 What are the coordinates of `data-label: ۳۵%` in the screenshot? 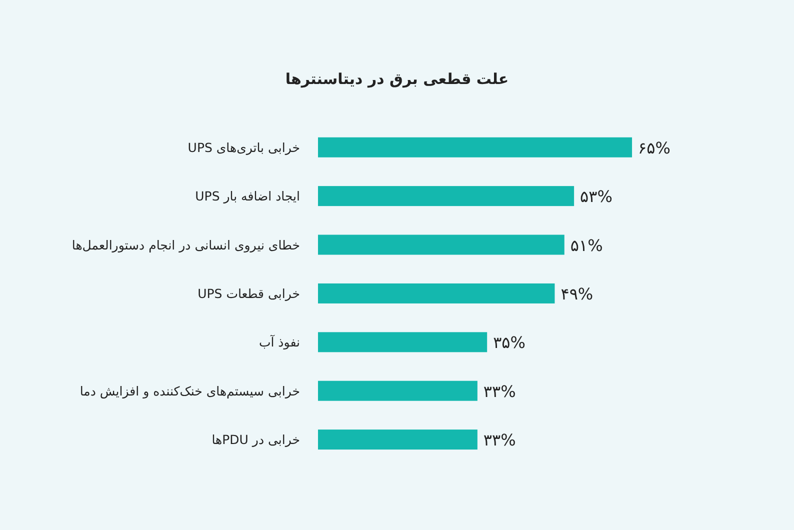 It's located at (509, 342).